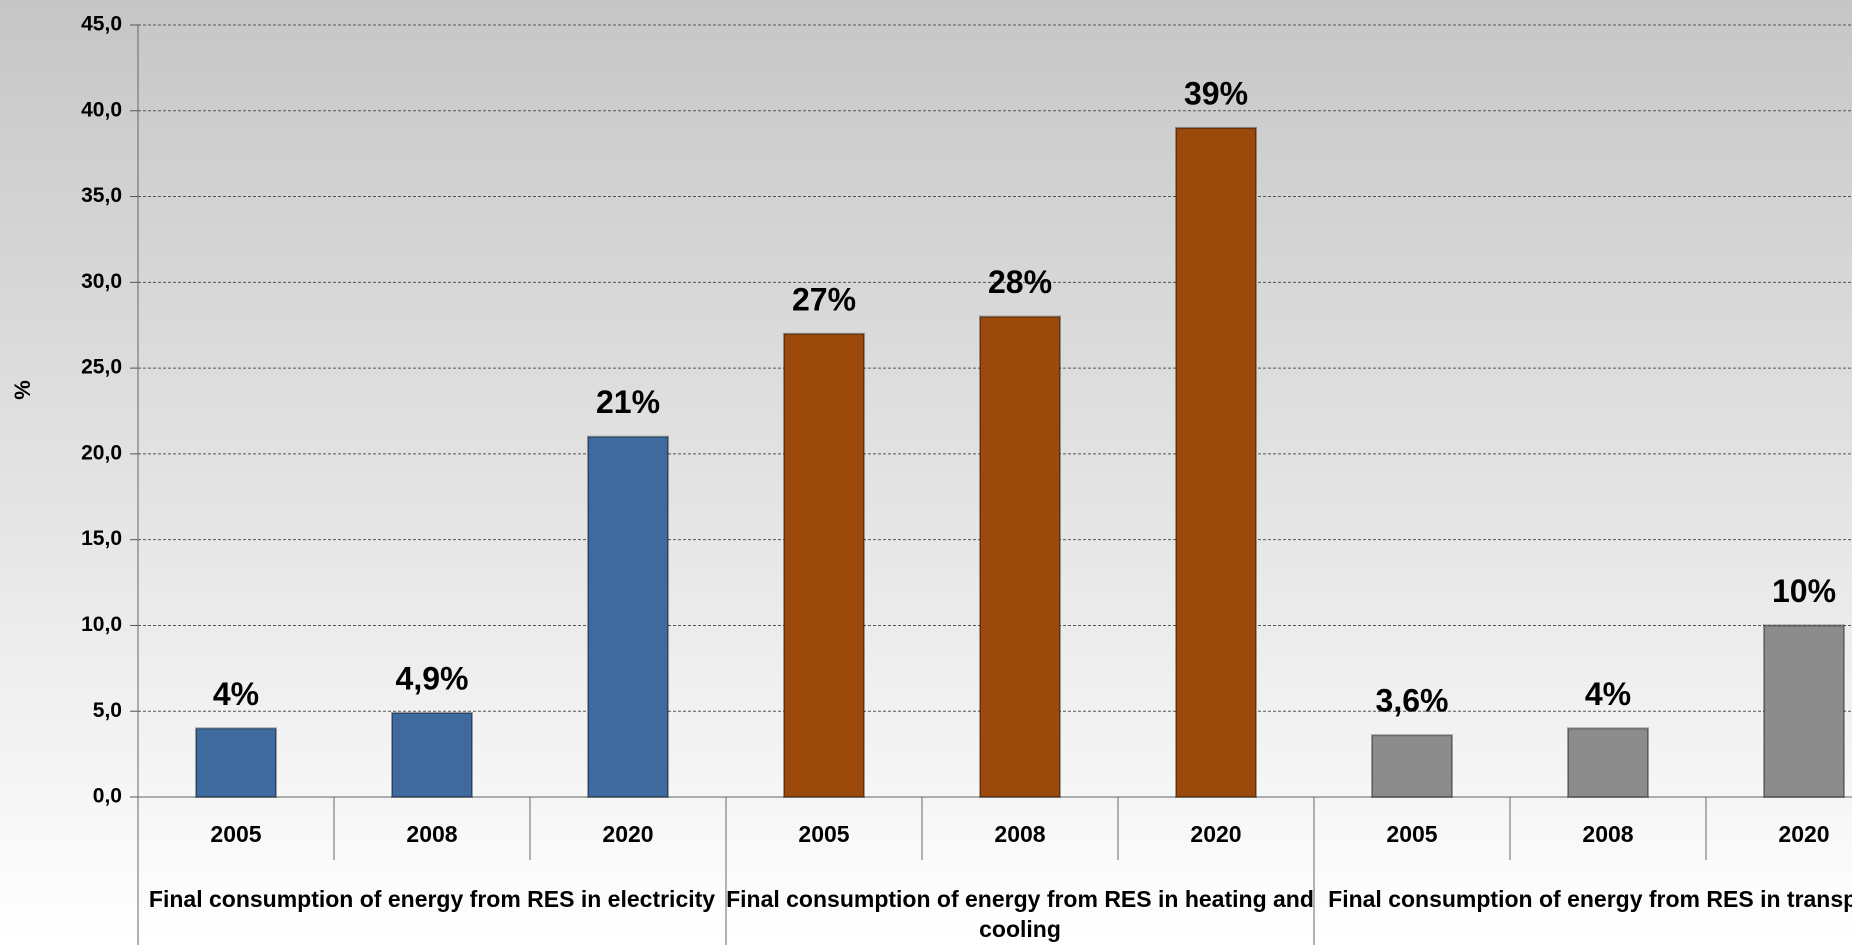 The image size is (1852, 945). Describe the element at coordinates (101, 538) in the screenshot. I see `y-tick-label: 15,0` at that location.